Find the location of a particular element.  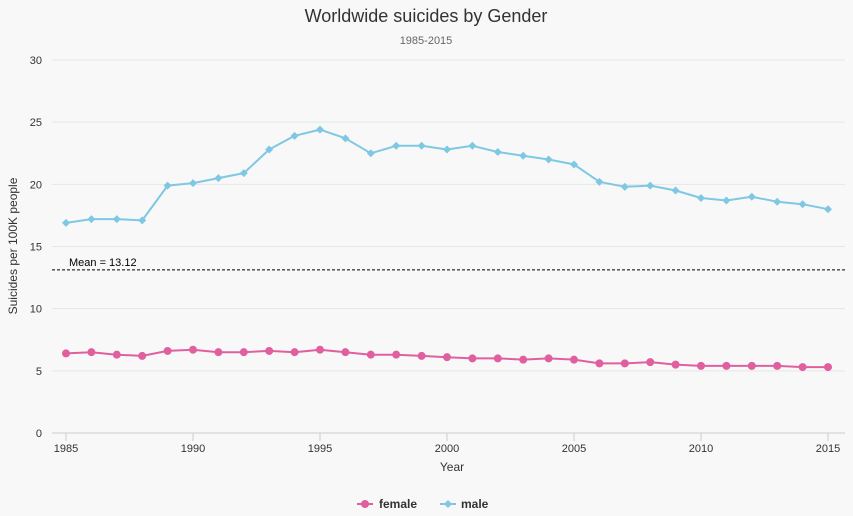

data-point-male-1985 is located at coordinates (66, 222).